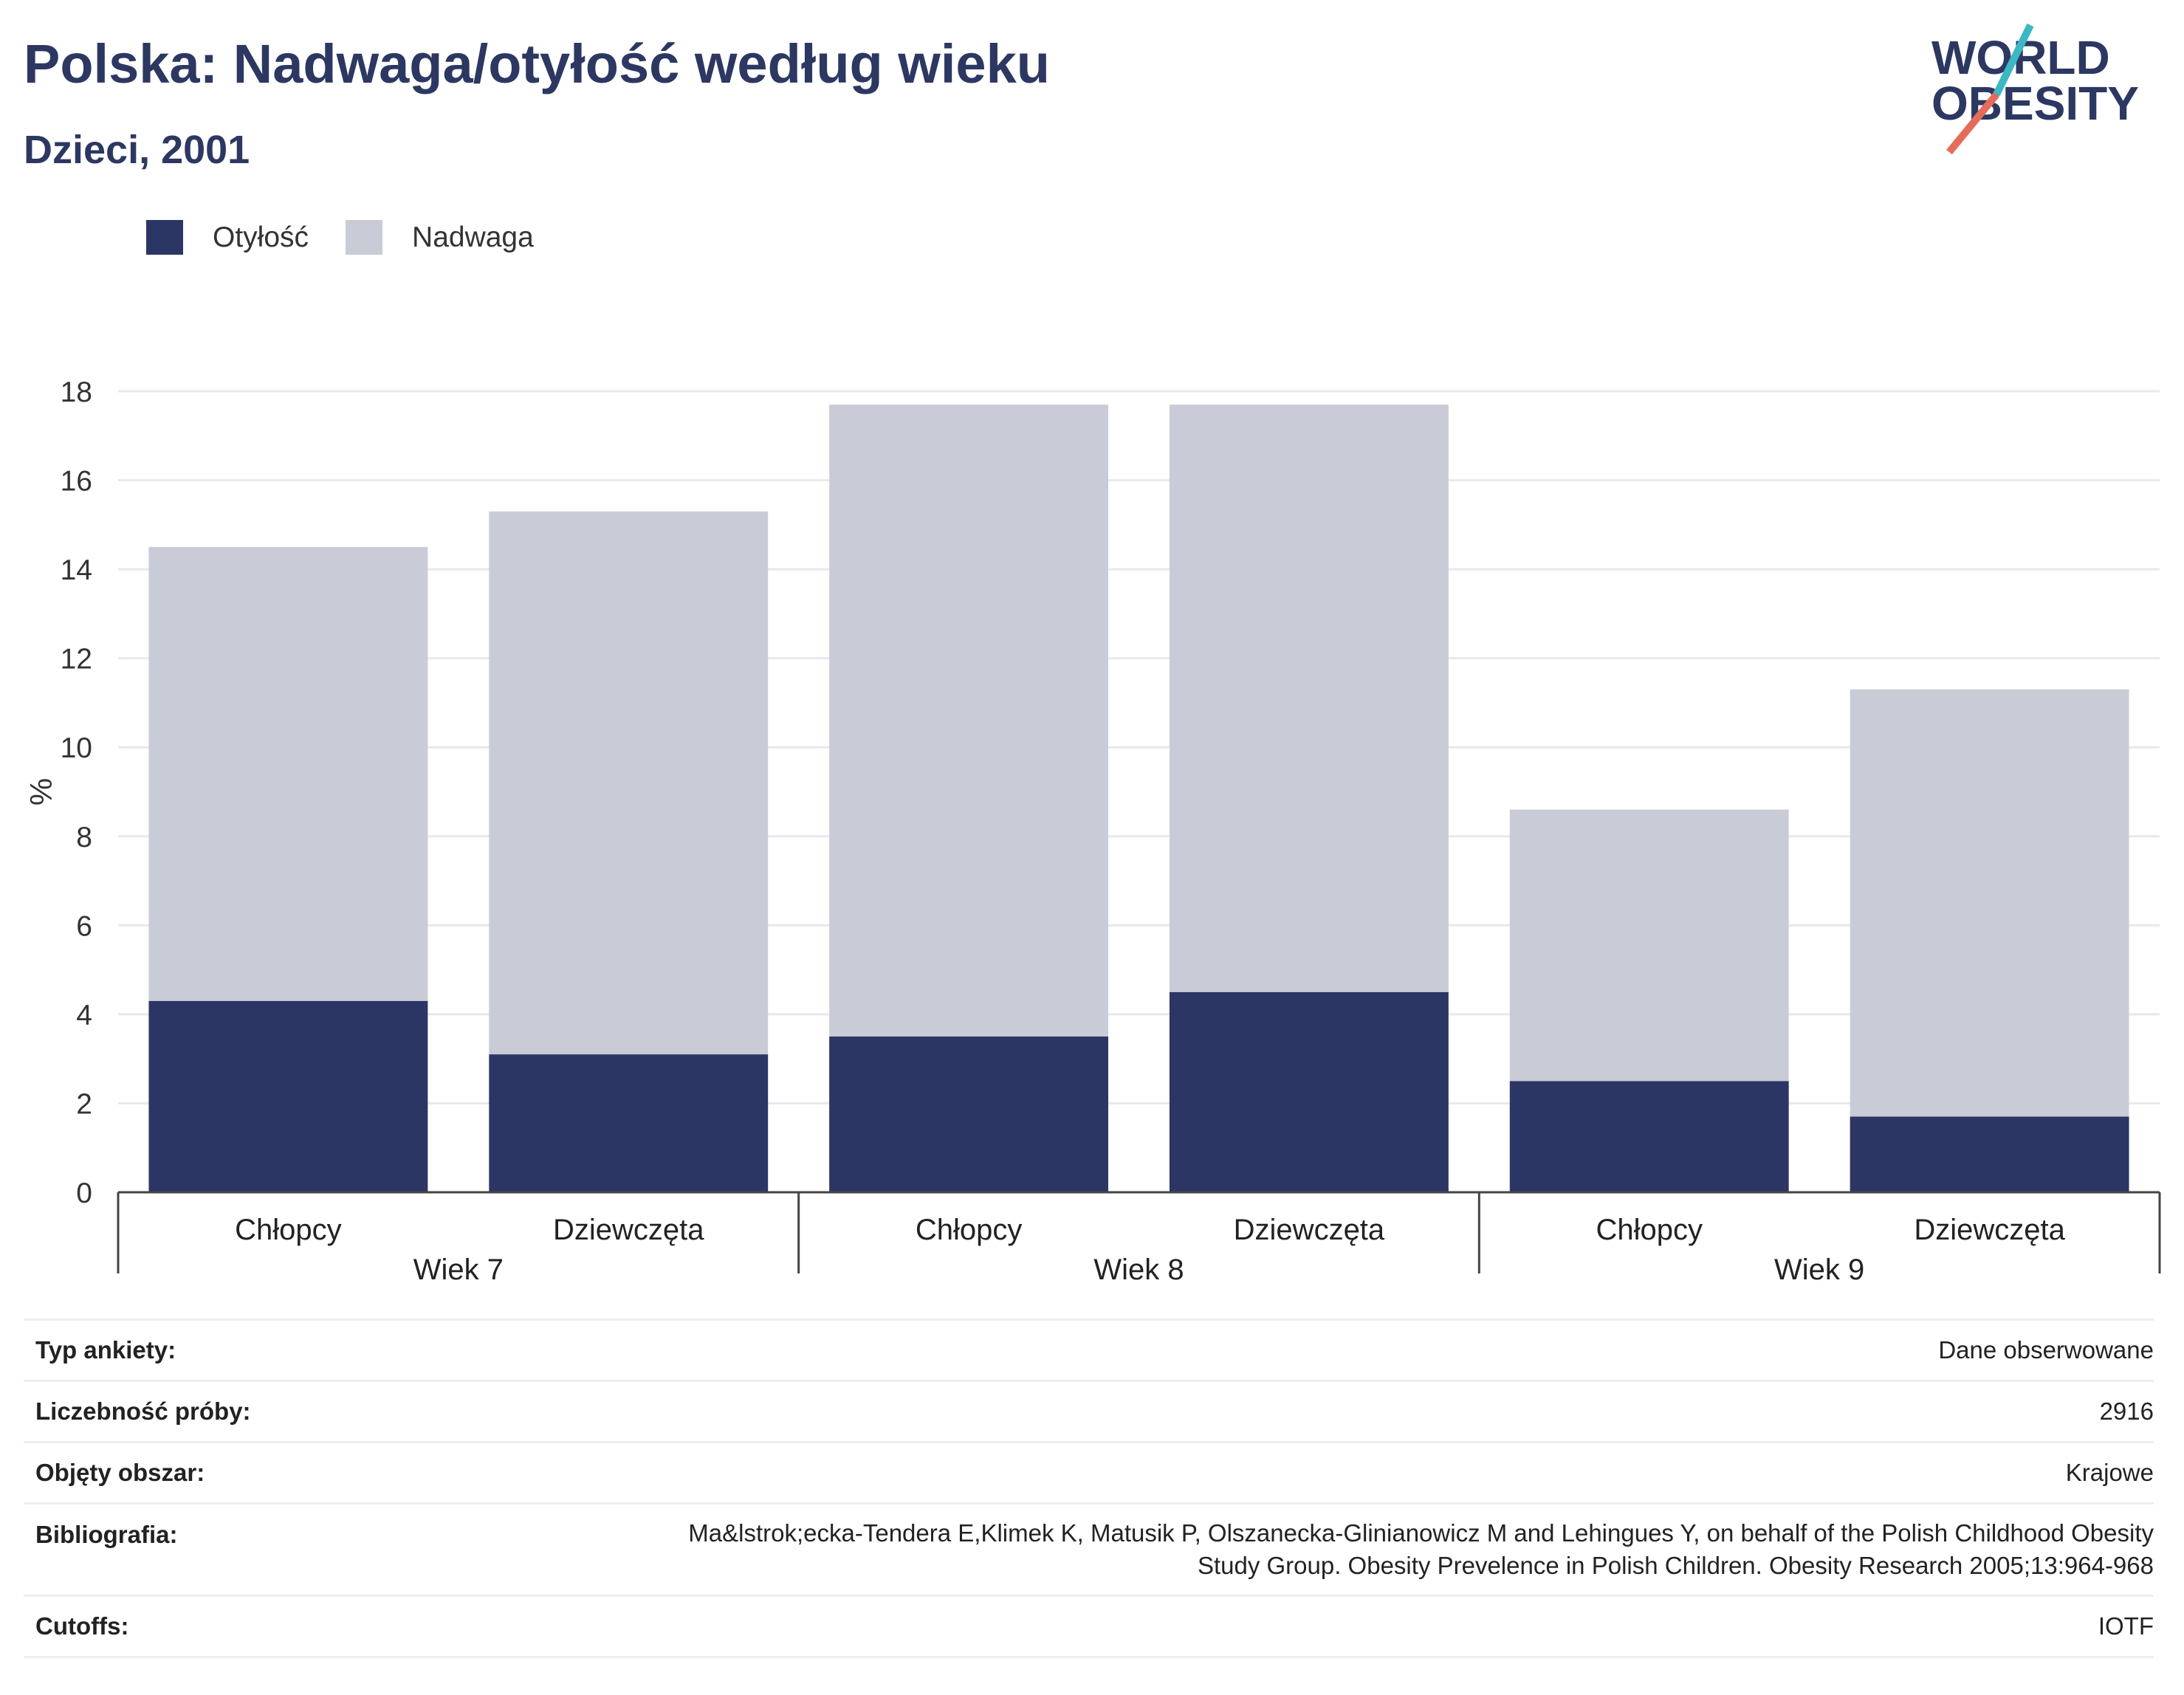  Describe the element at coordinates (1089, 1349) in the screenshot. I see `info-row-survey-type: Typ ankiety: Dane obserwowane` at that location.